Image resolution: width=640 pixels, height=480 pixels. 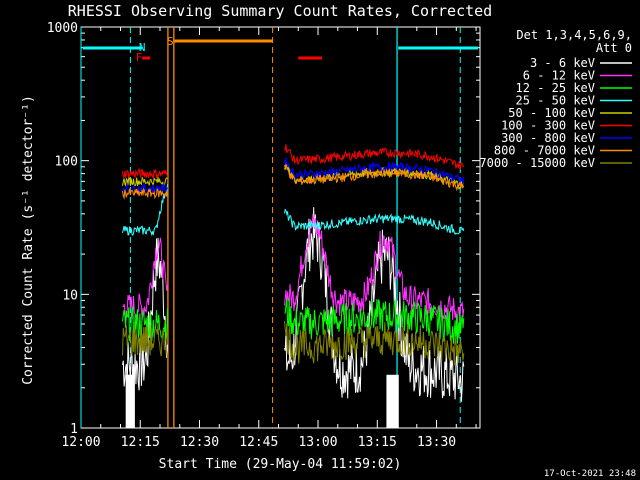 What do you see at coordinates (80, 442) in the screenshot?
I see `x-tick-label: 12:00` at bounding box center [80, 442].